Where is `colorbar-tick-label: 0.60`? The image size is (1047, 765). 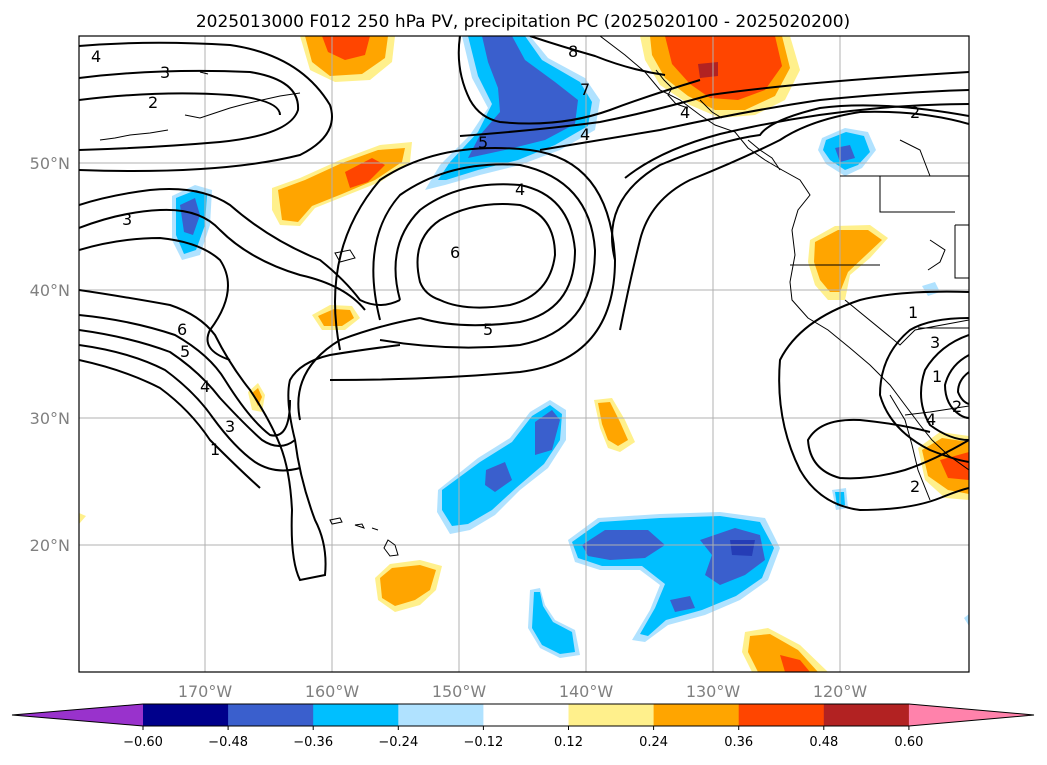
colorbar-tick-label: 0.60 is located at coordinates (908, 742).